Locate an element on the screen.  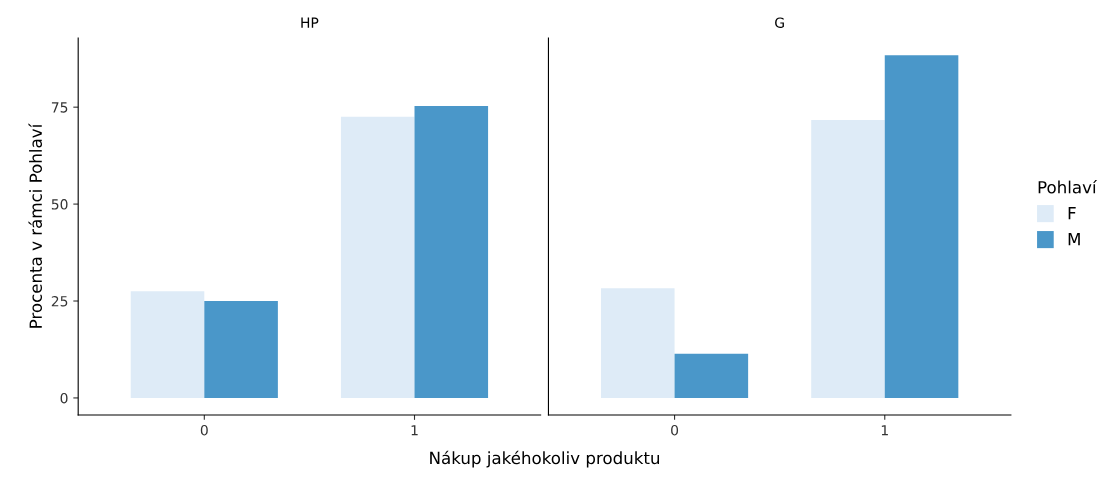
legend-label: F is located at coordinates (1072, 213).